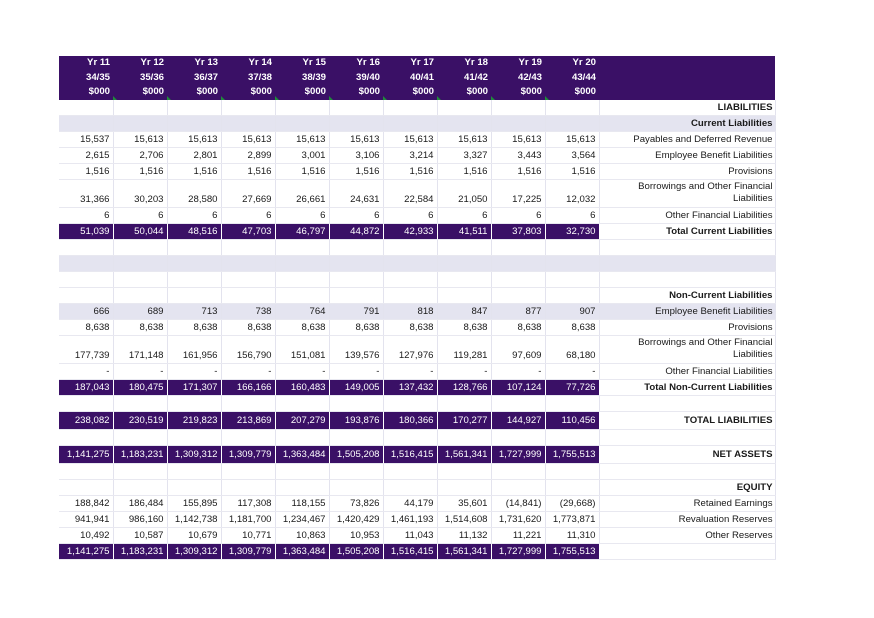 The width and height of the screenshot is (874, 618). What do you see at coordinates (248, 155) in the screenshot?
I see `value-cell: 2,899` at bounding box center [248, 155].